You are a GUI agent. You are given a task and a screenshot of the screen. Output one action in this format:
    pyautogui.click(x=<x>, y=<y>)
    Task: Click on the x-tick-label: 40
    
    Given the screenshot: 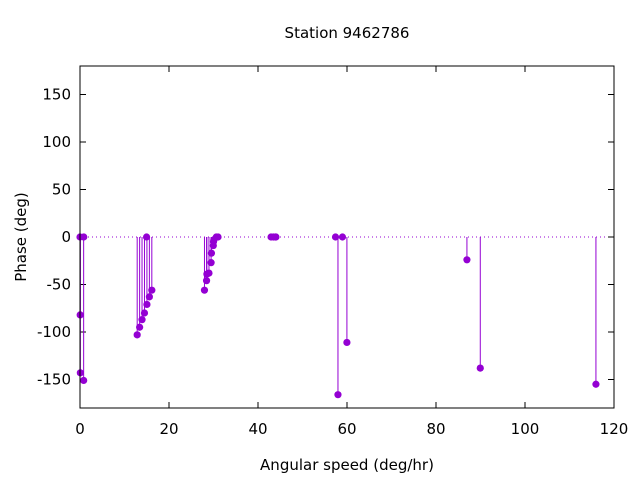 What is the action you would take?
    pyautogui.click(x=257, y=429)
    